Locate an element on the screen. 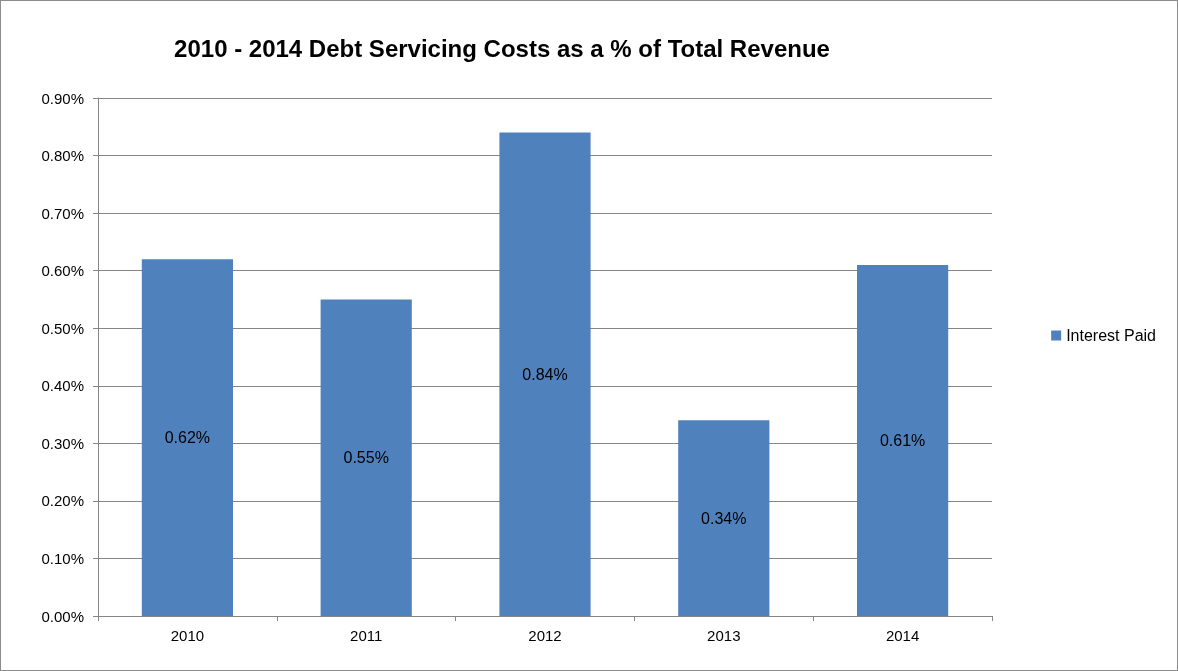 This screenshot has width=1178, height=671. y-tick-label: 0.90% is located at coordinates (62, 98).